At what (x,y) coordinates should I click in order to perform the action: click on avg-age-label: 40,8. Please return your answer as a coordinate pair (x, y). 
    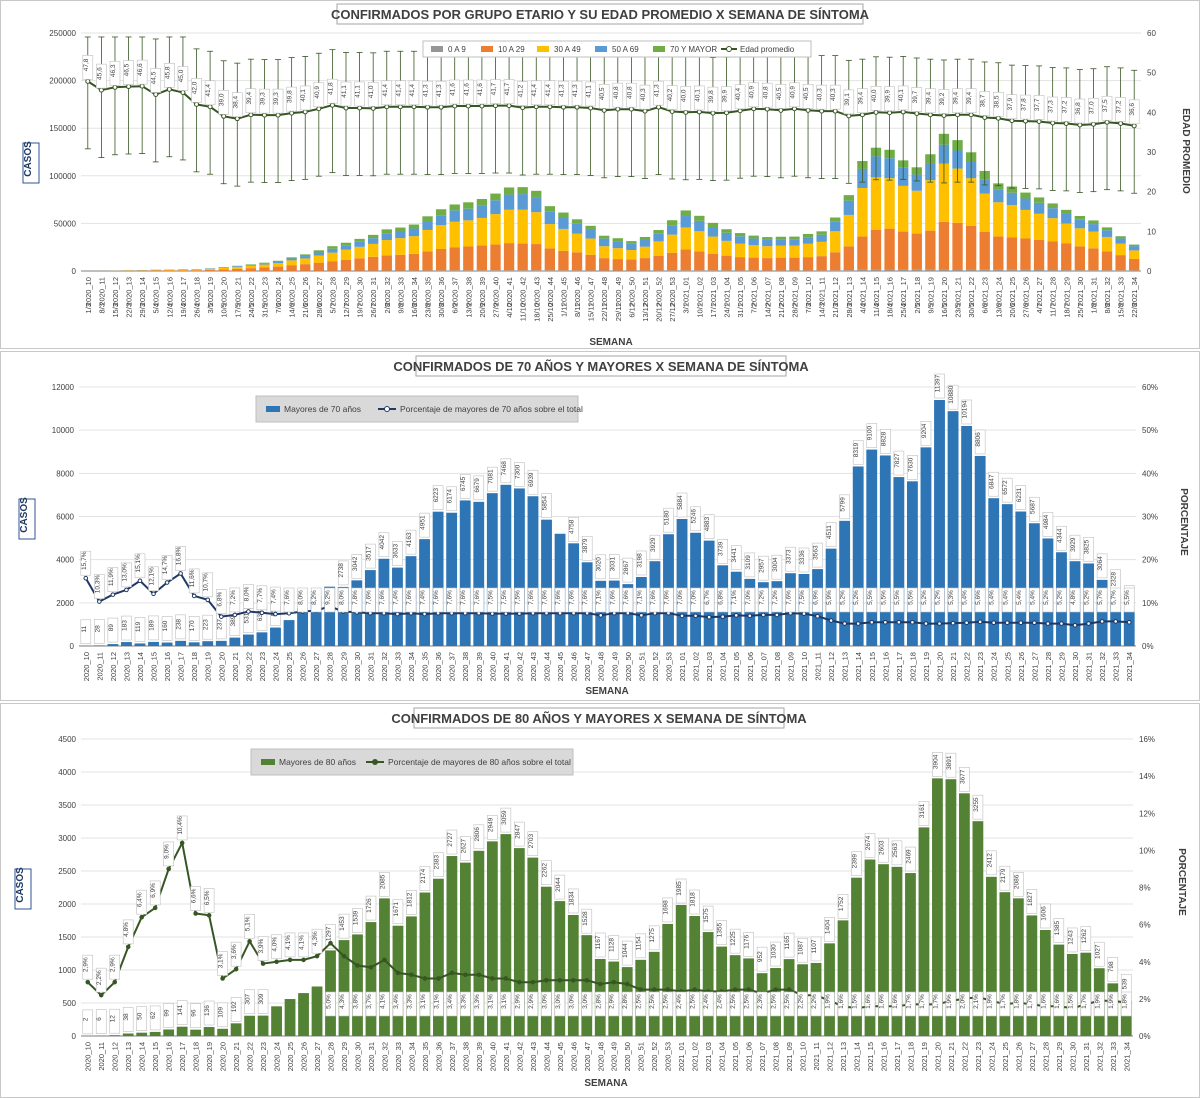
    Looking at the image, I should click on (616, 92).